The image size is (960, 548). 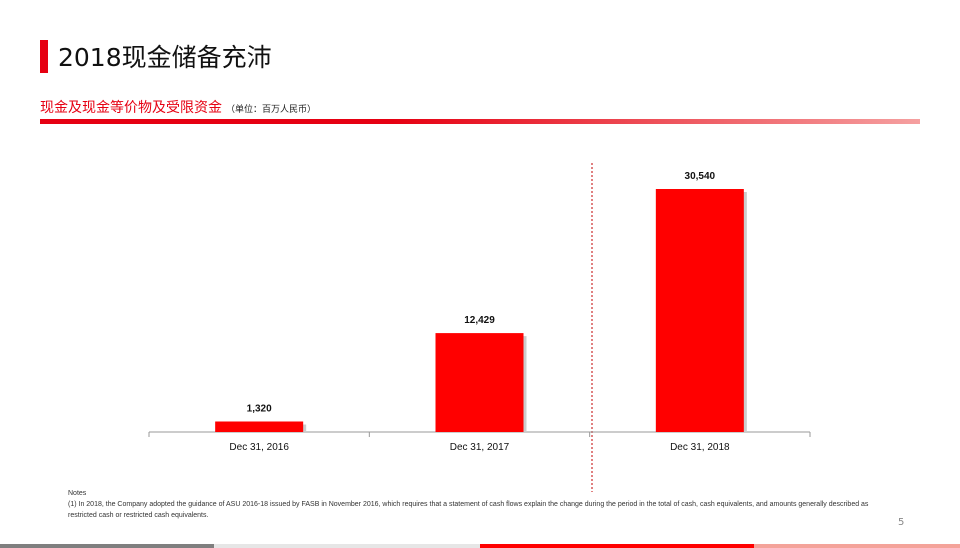 I want to click on page-title: 2018现金储备充沛, so click(x=165, y=57).